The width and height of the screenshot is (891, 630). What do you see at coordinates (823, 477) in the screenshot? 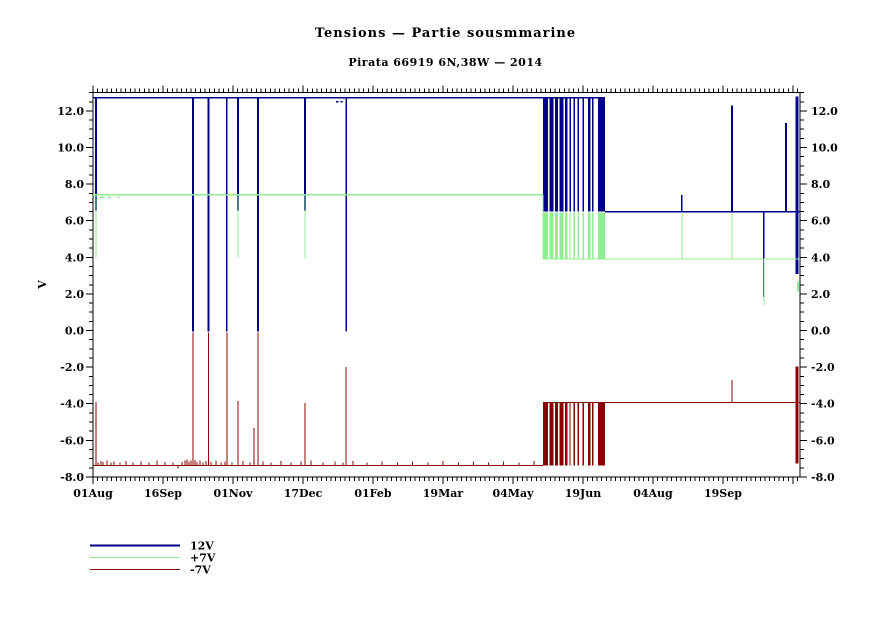
I see `y-tick-label-right: -8.0` at bounding box center [823, 477].